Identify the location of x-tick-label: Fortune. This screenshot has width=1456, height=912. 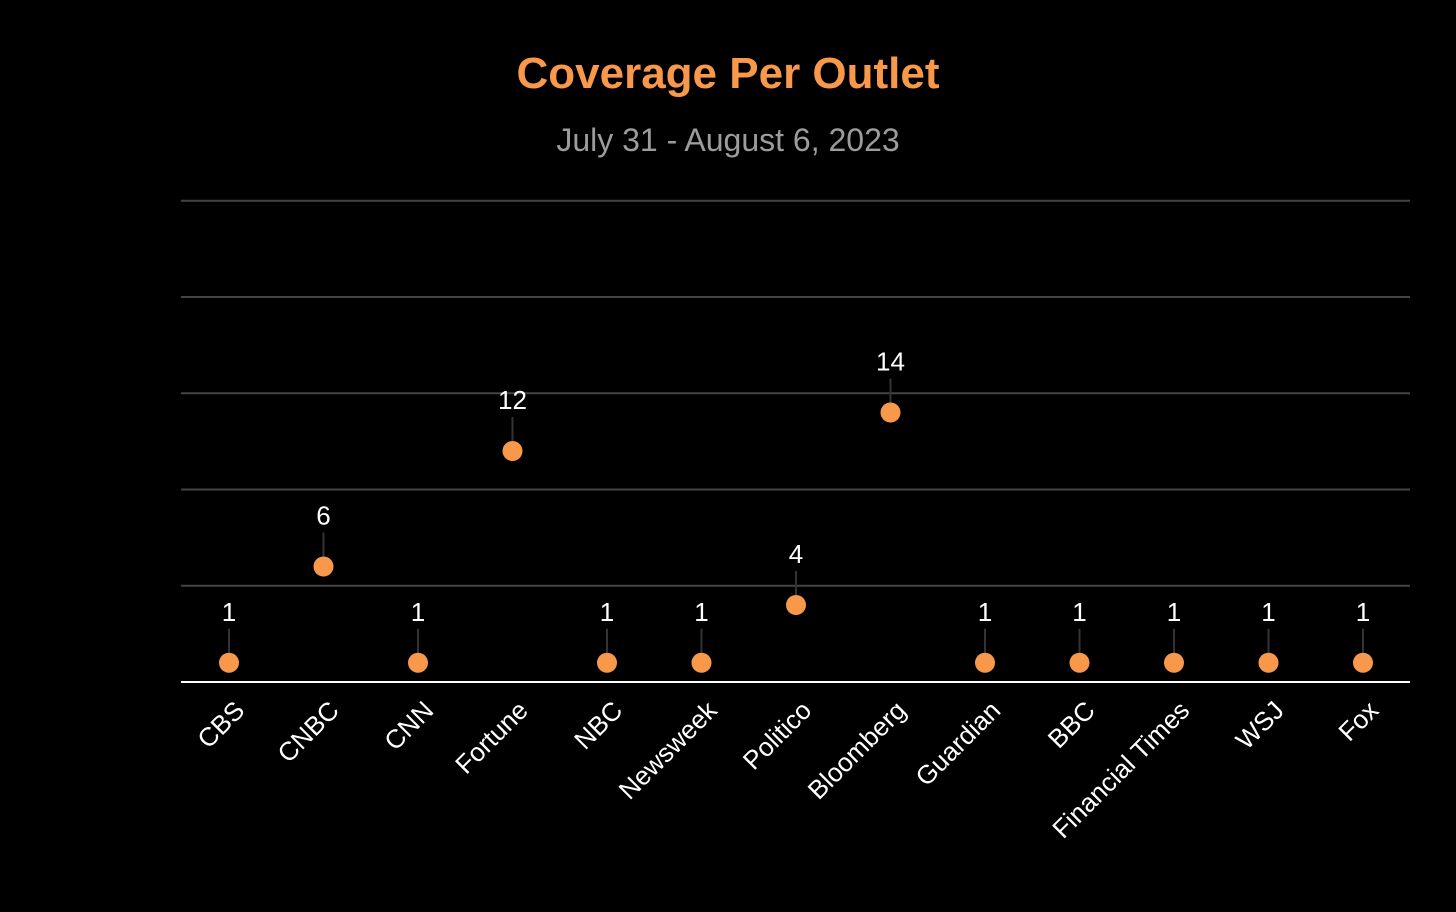
(491, 737).